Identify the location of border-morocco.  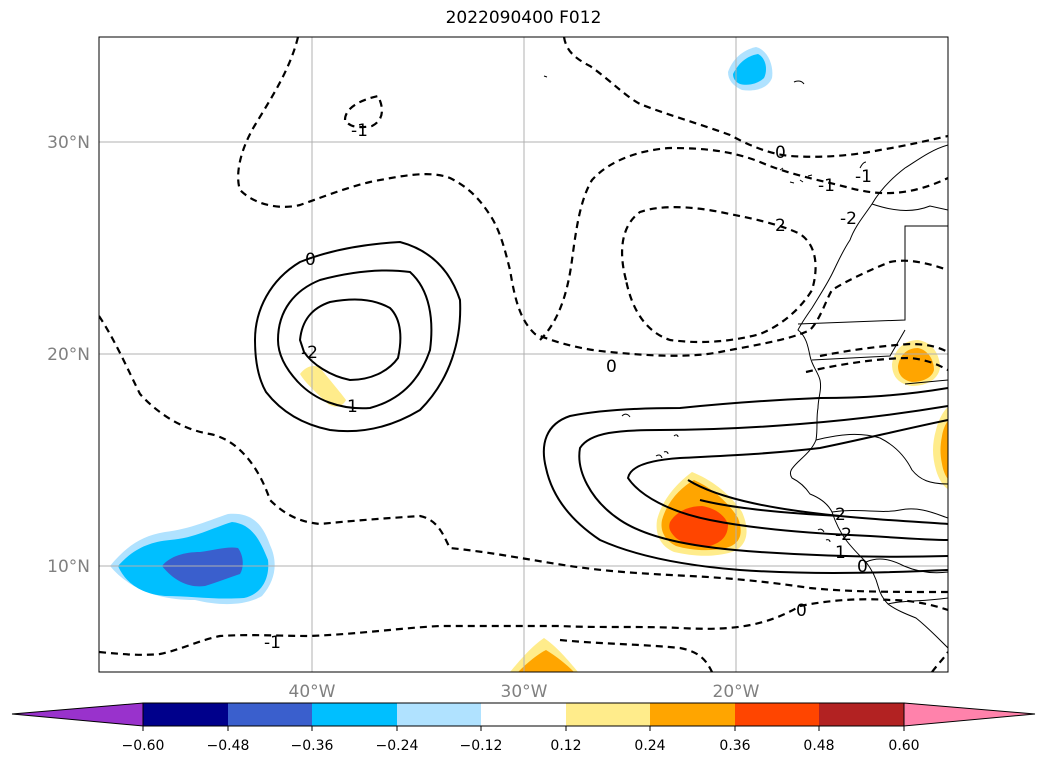
(909, 207).